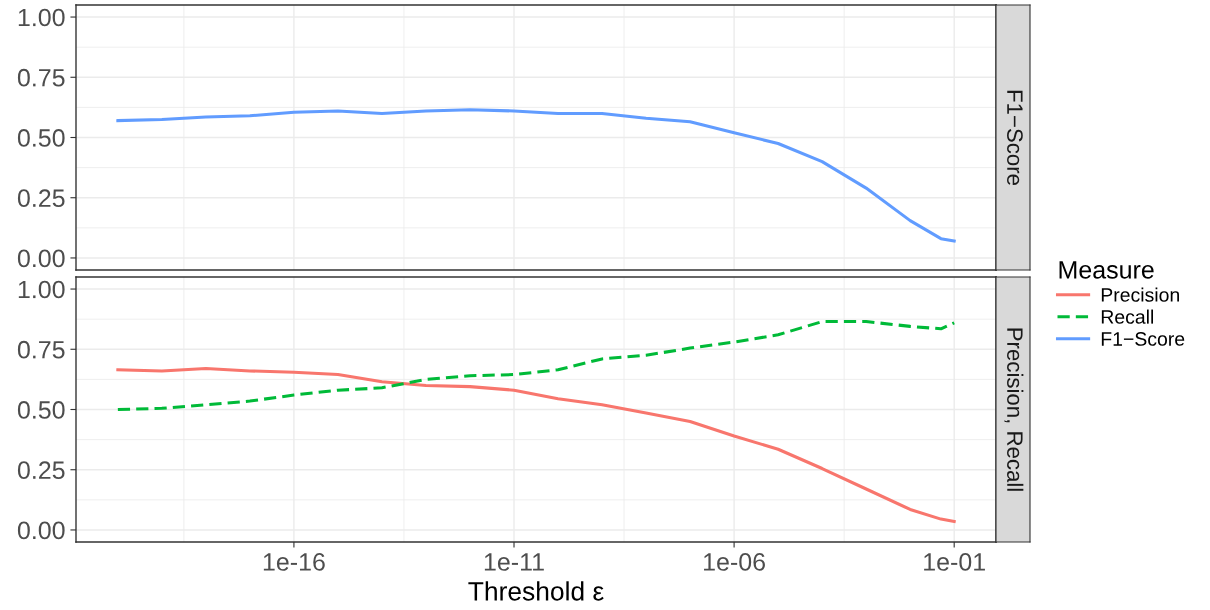 This screenshot has height=610, width=1210. I want to click on legend-title: Measure, so click(1106, 270).